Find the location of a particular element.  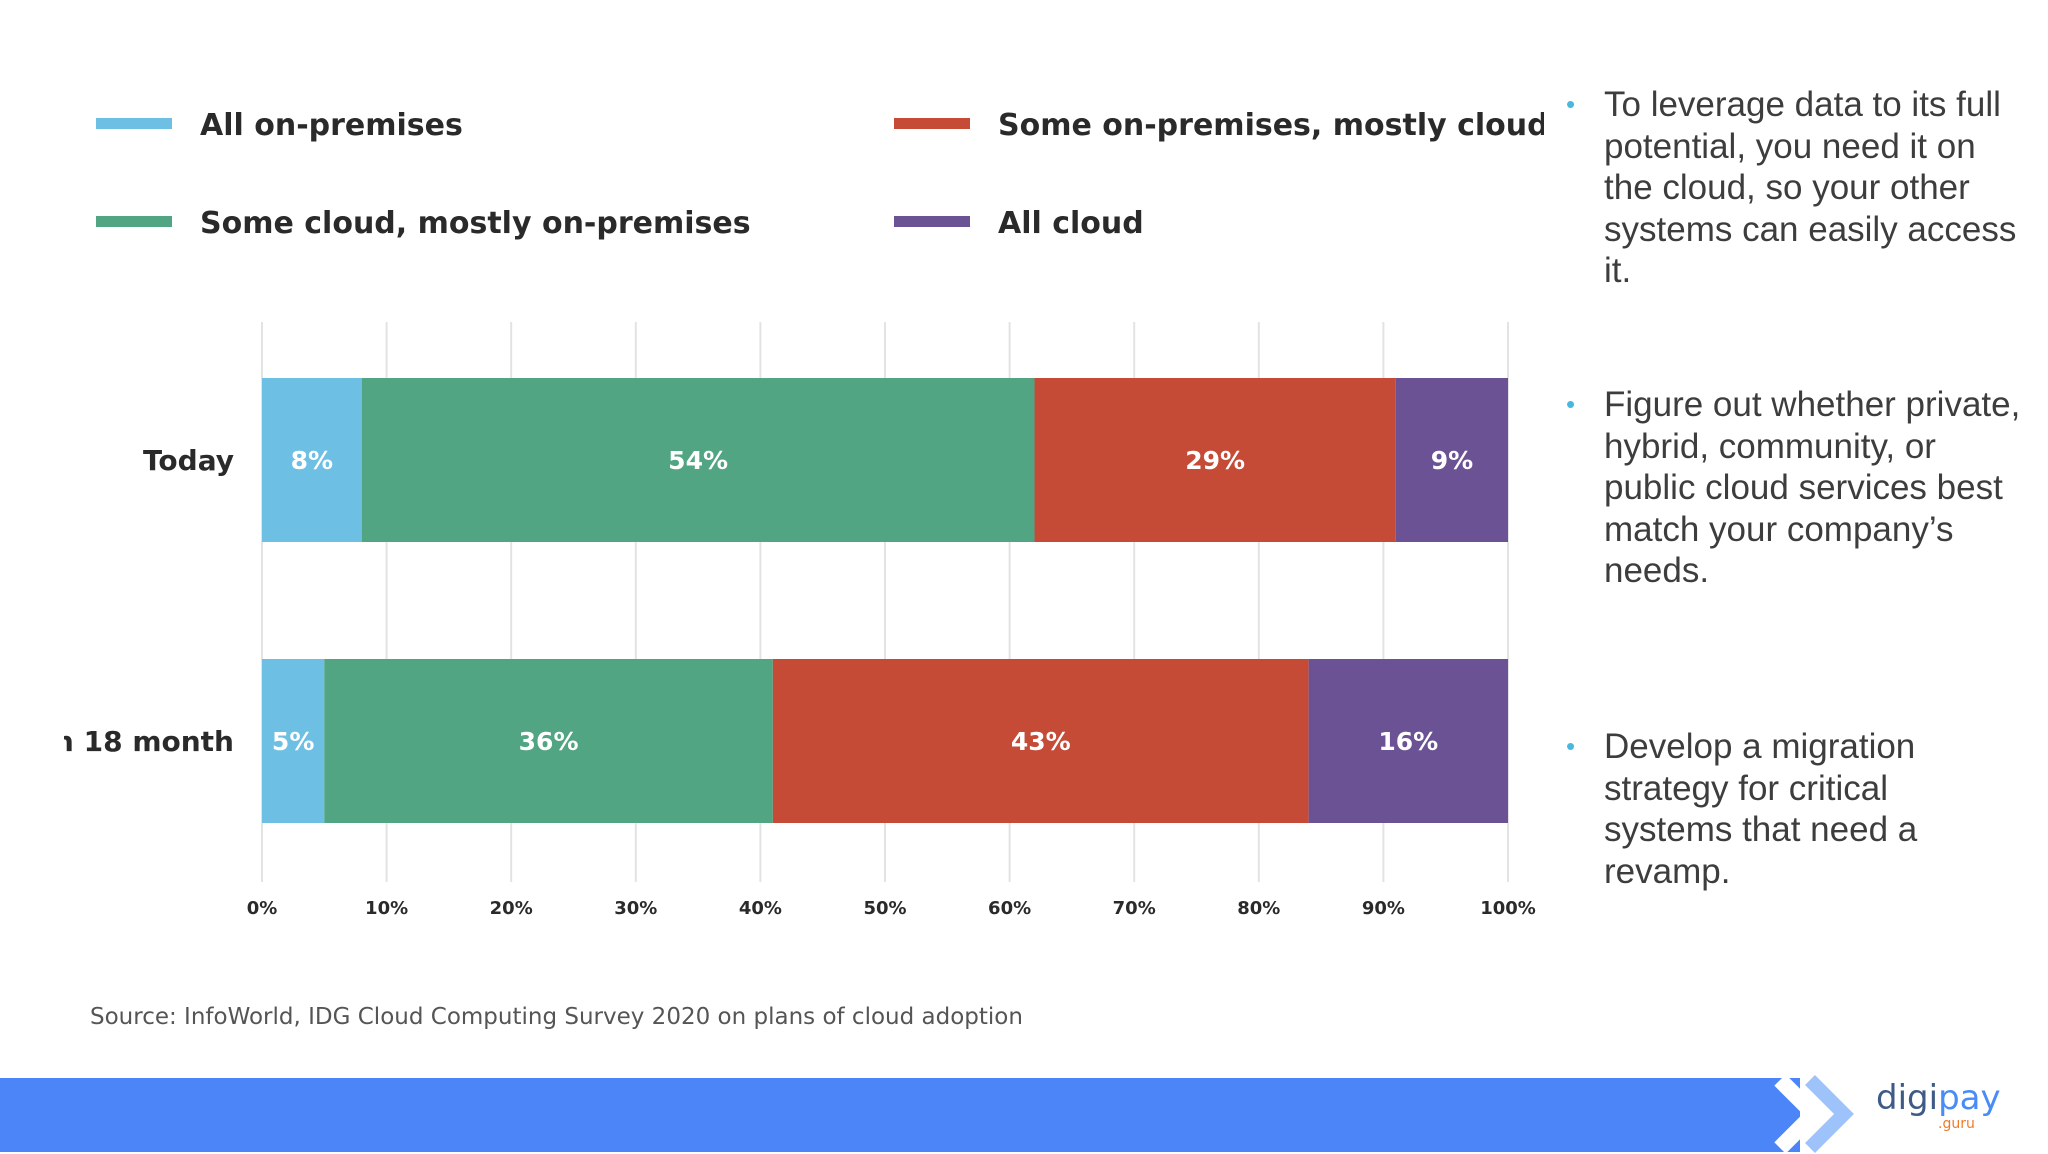

x-tick-label: 50% is located at coordinates (884, 908).